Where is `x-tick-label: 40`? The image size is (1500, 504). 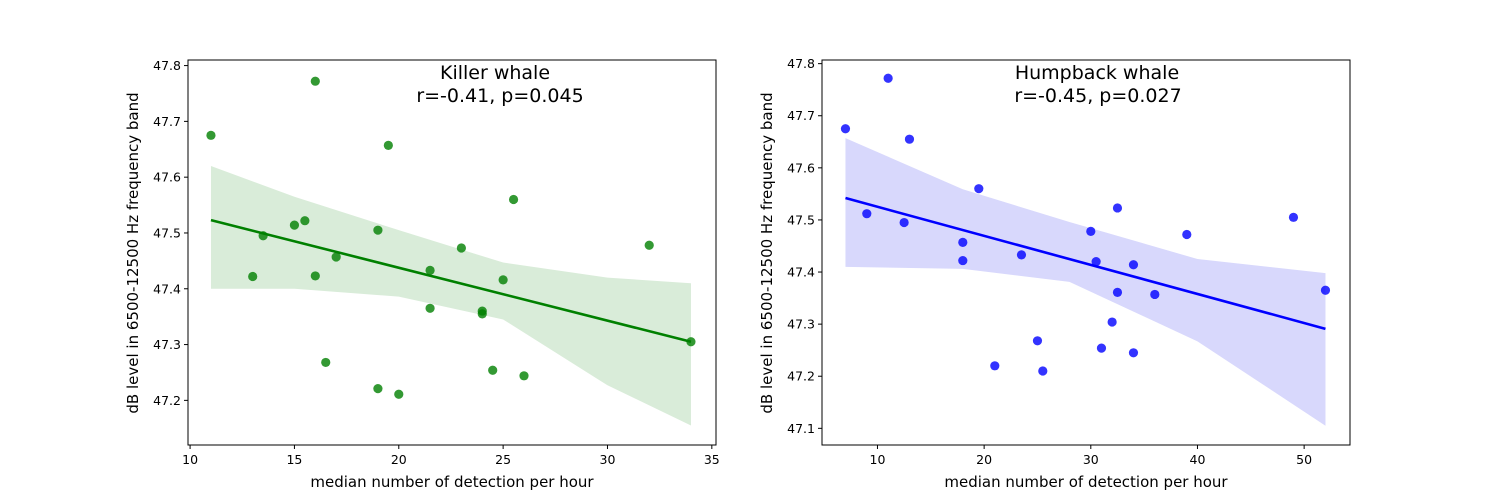
x-tick-label: 40 is located at coordinates (1198, 459).